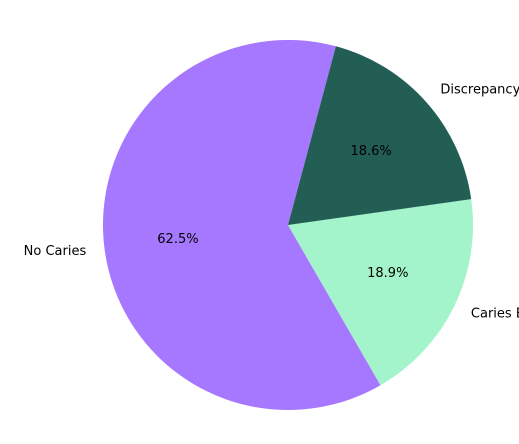 The height and width of the screenshot is (444, 519). Describe the element at coordinates (380, 135) in the screenshot. I see `pie-slice-discrepancy` at that location.